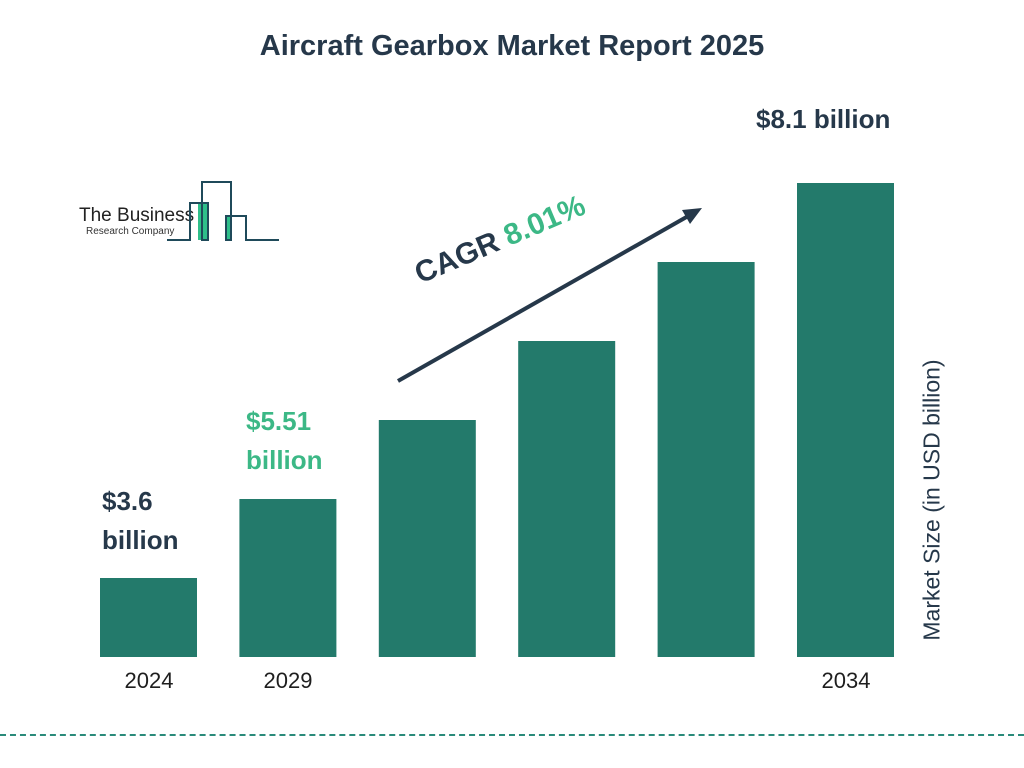  What do you see at coordinates (140, 540) in the screenshot?
I see `data-label-2024-unit: billion` at bounding box center [140, 540].